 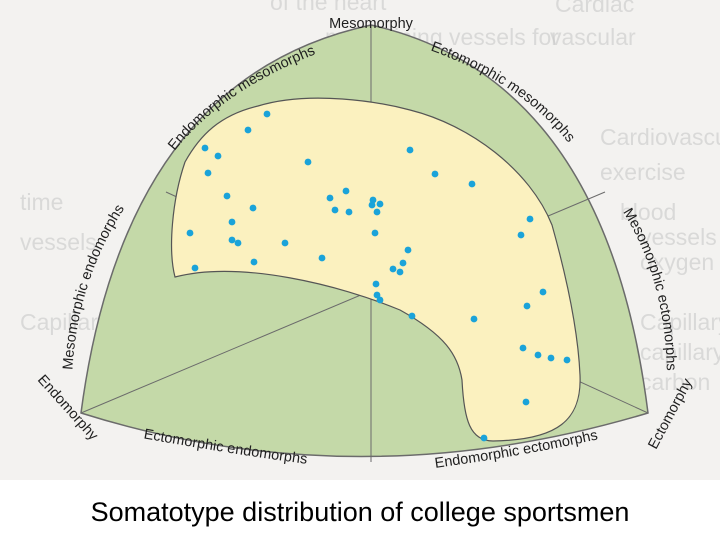 I want to click on svg-text: blood, so click(x=648, y=212).